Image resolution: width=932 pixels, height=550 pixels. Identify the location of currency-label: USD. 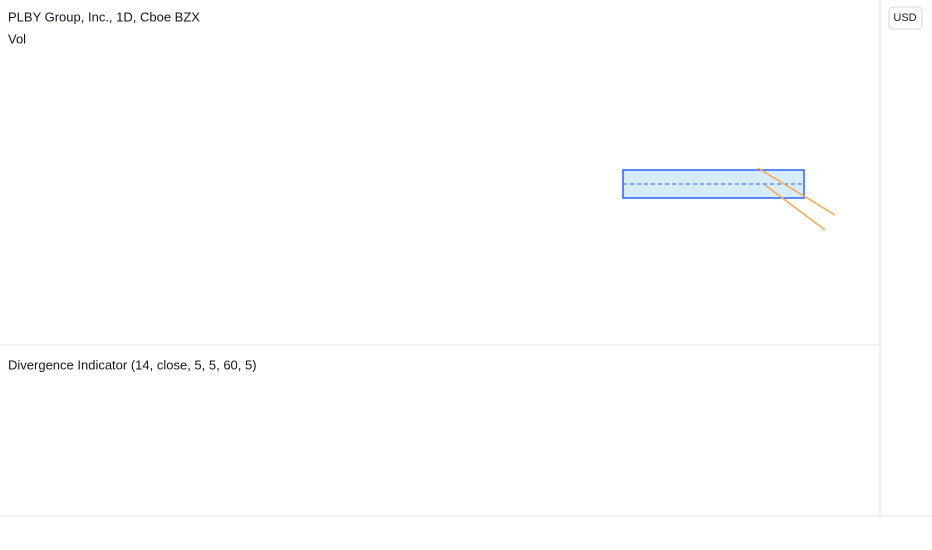
(904, 18).